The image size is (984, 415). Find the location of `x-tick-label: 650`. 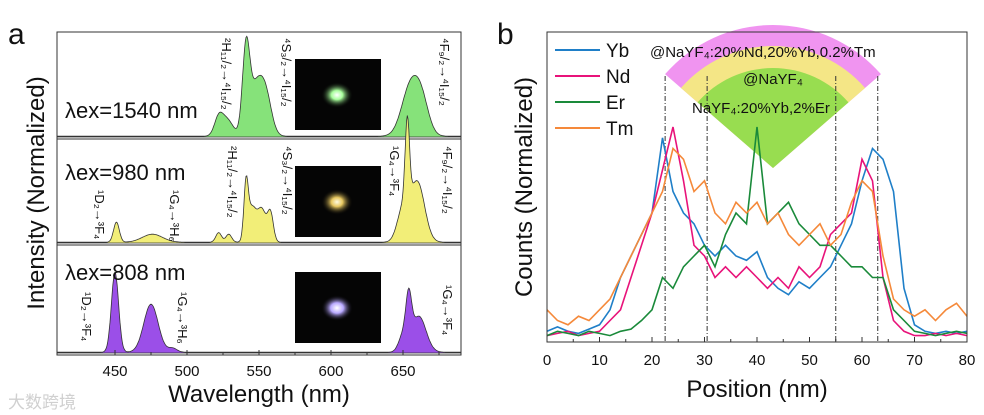

x-tick-label: 650 is located at coordinates (402, 371).